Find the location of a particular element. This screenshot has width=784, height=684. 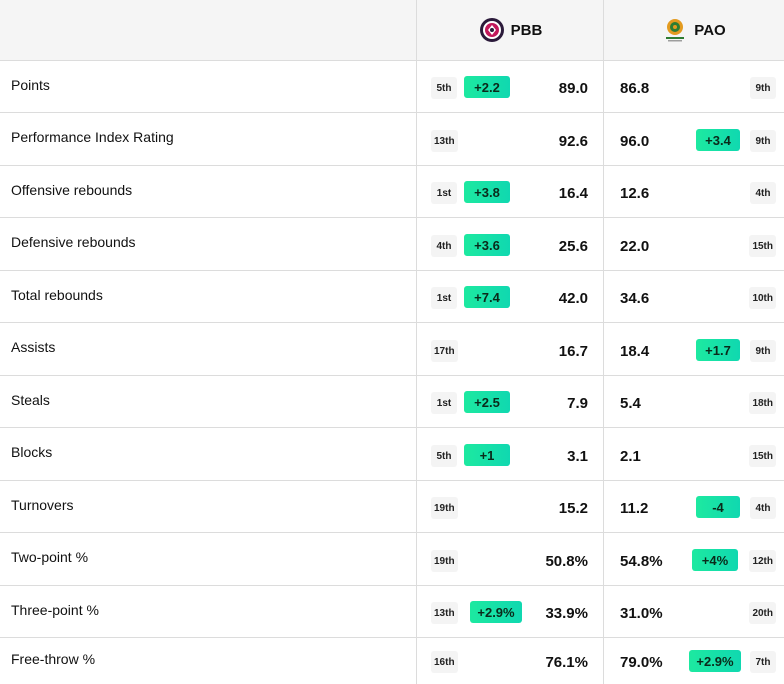

stat-label: Turnovers is located at coordinates (42, 504).